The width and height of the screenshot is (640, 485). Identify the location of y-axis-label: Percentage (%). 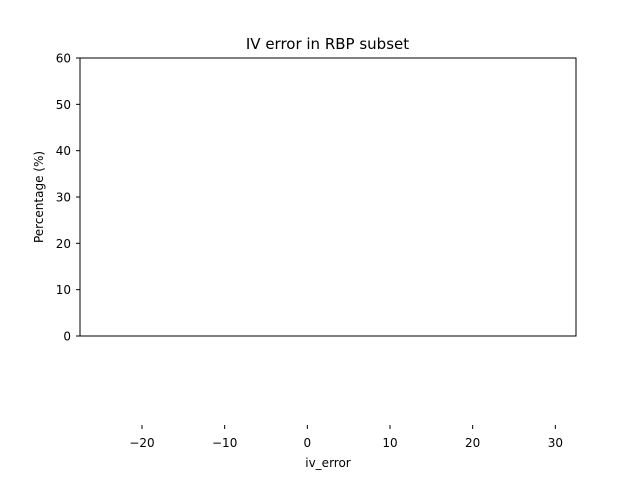
(39, 197).